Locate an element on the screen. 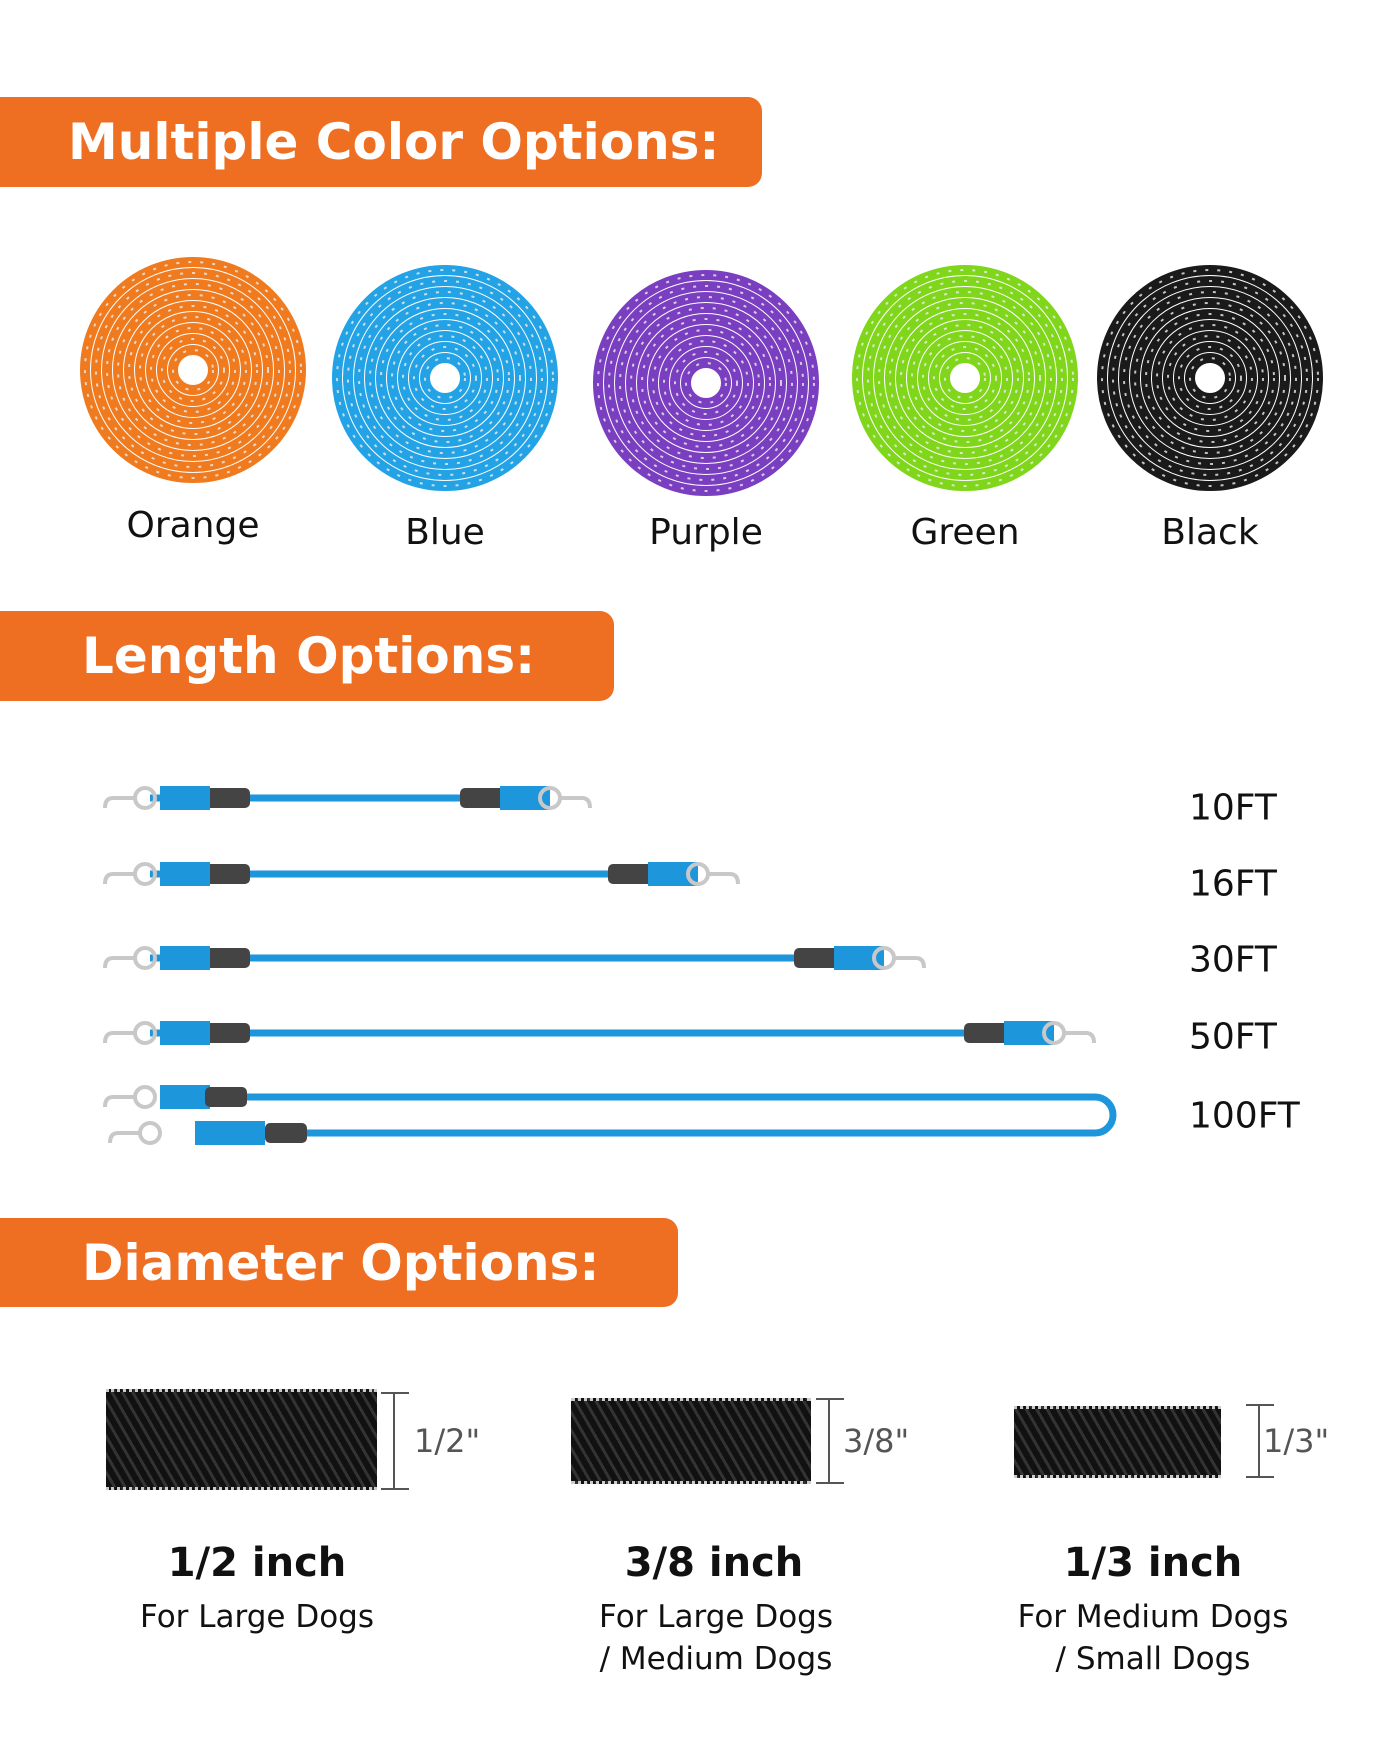 This screenshot has width=1400, height=1750. diameter-desc: For Medium Dogs / Small Dogs is located at coordinates (1153, 1638).